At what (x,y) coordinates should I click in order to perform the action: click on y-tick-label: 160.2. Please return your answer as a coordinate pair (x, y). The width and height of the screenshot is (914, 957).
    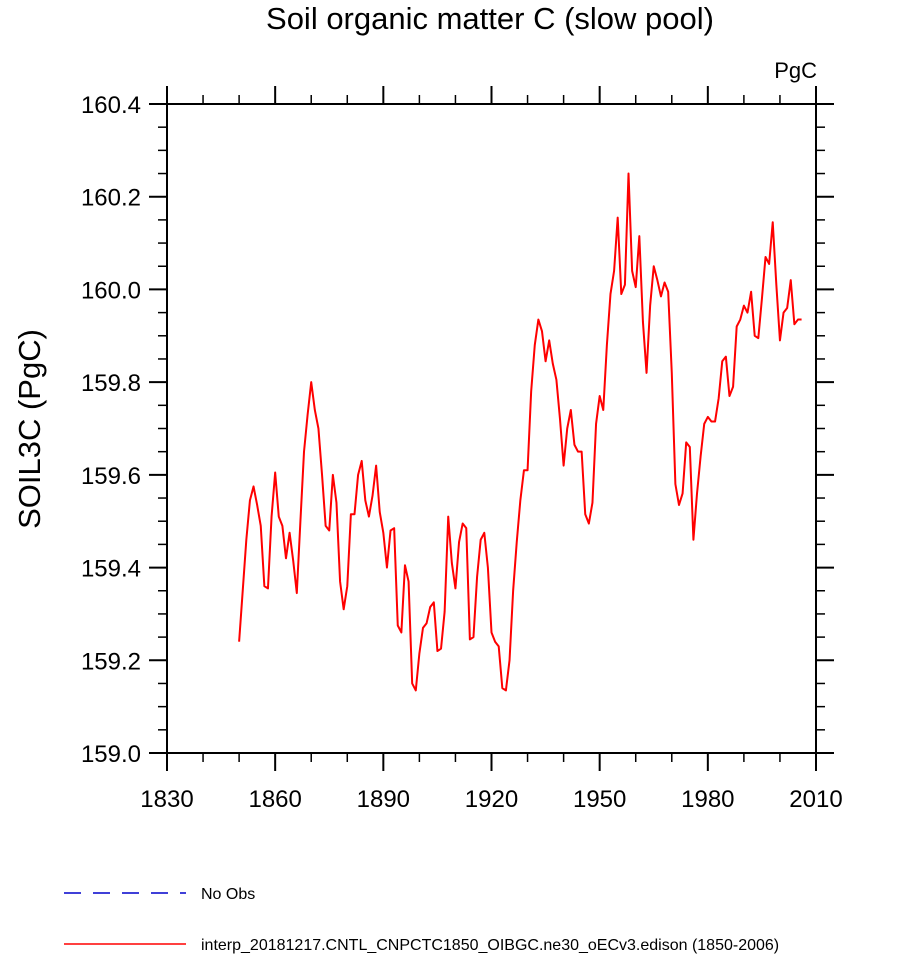
    Looking at the image, I should click on (111, 198).